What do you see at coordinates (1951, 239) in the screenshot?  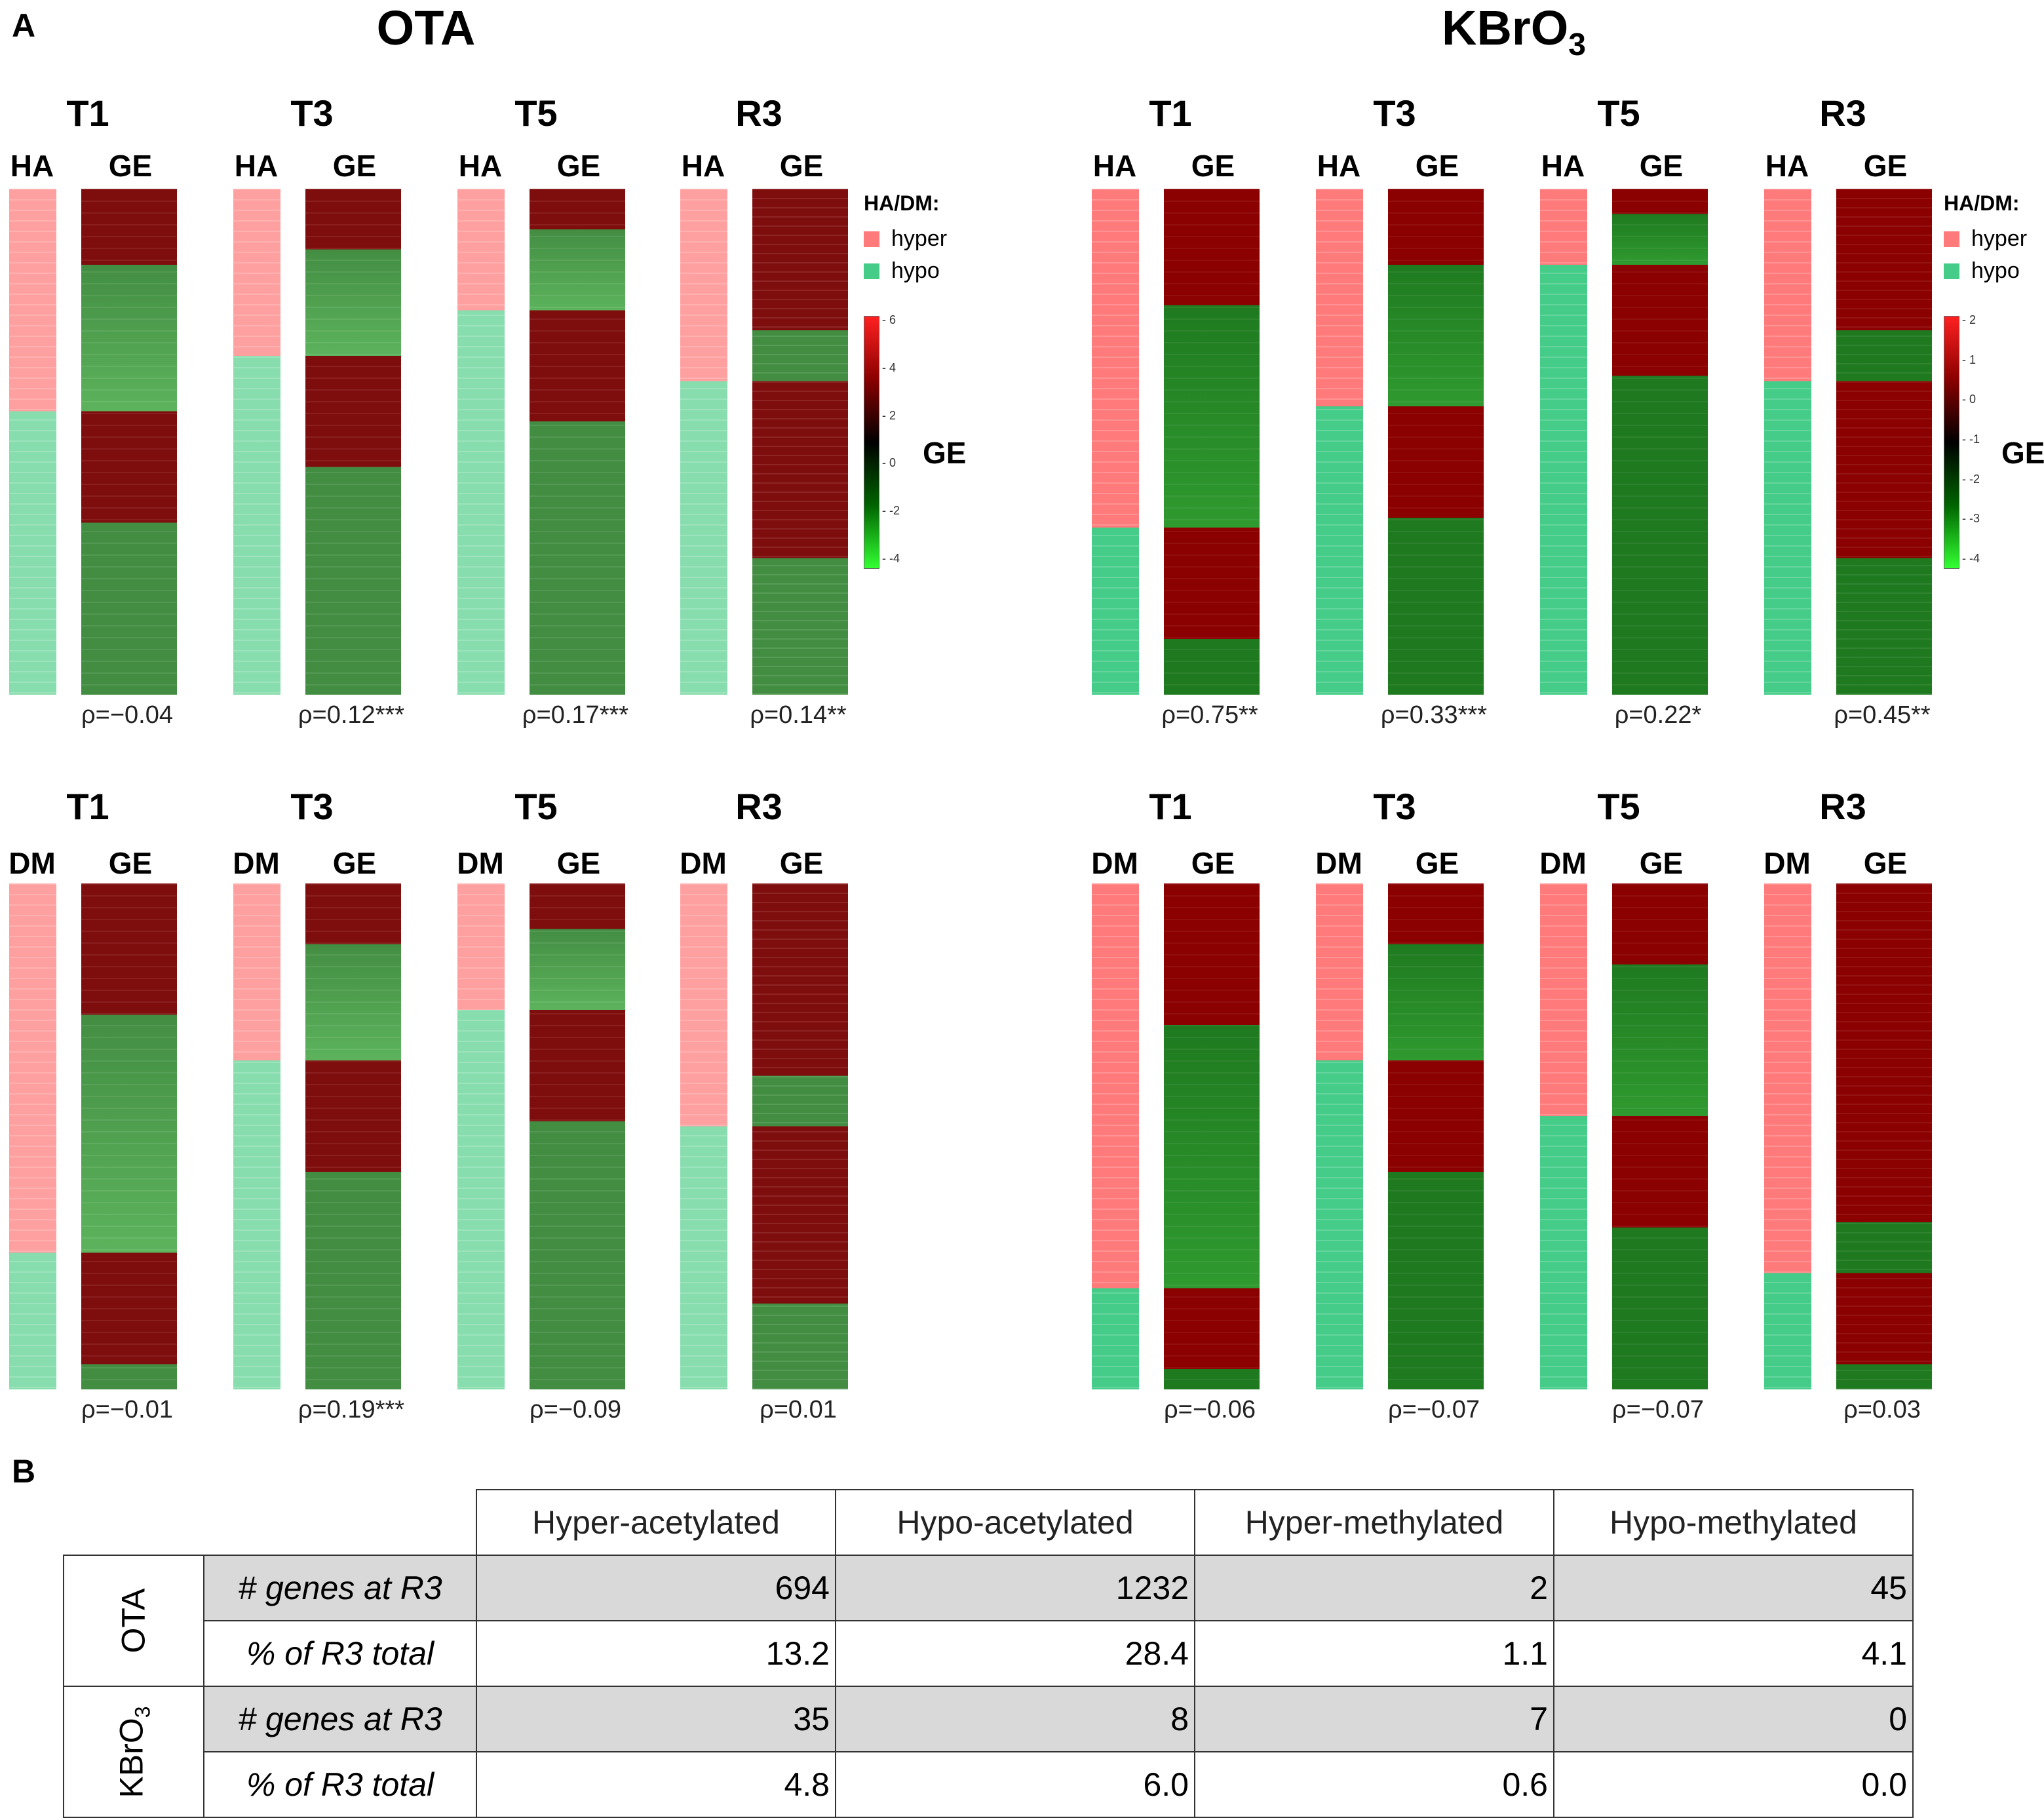 I see `hyper-swatch` at bounding box center [1951, 239].